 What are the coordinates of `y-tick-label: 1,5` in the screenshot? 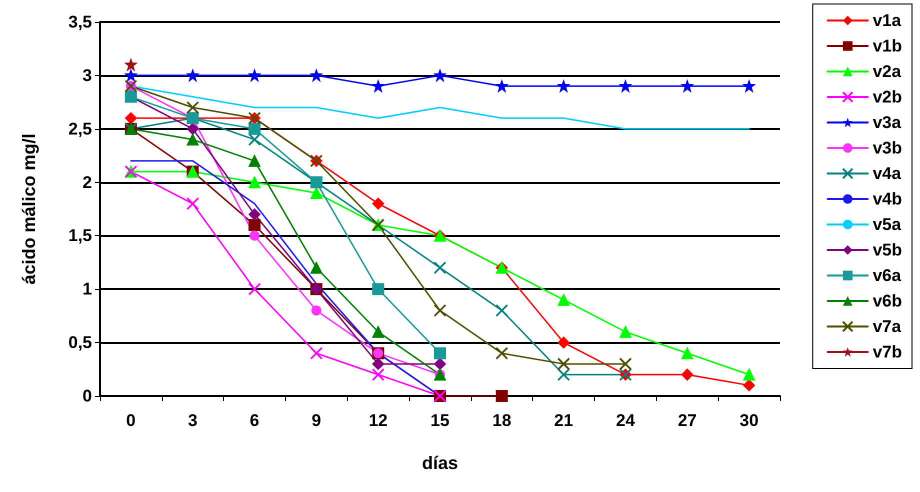 It's located at (80, 236).